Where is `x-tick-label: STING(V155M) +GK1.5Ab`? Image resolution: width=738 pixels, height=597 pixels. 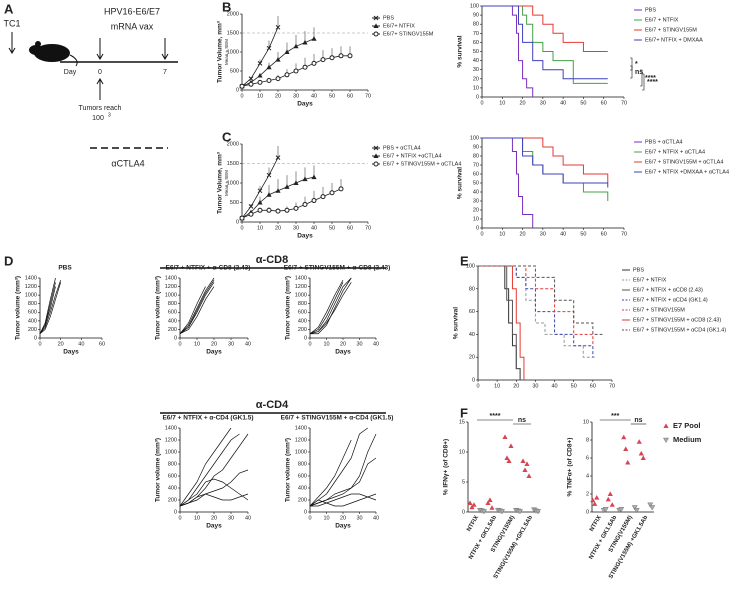 x-tick-label: STING(V155M) +GK1.5Ab is located at coordinates (513, 548).